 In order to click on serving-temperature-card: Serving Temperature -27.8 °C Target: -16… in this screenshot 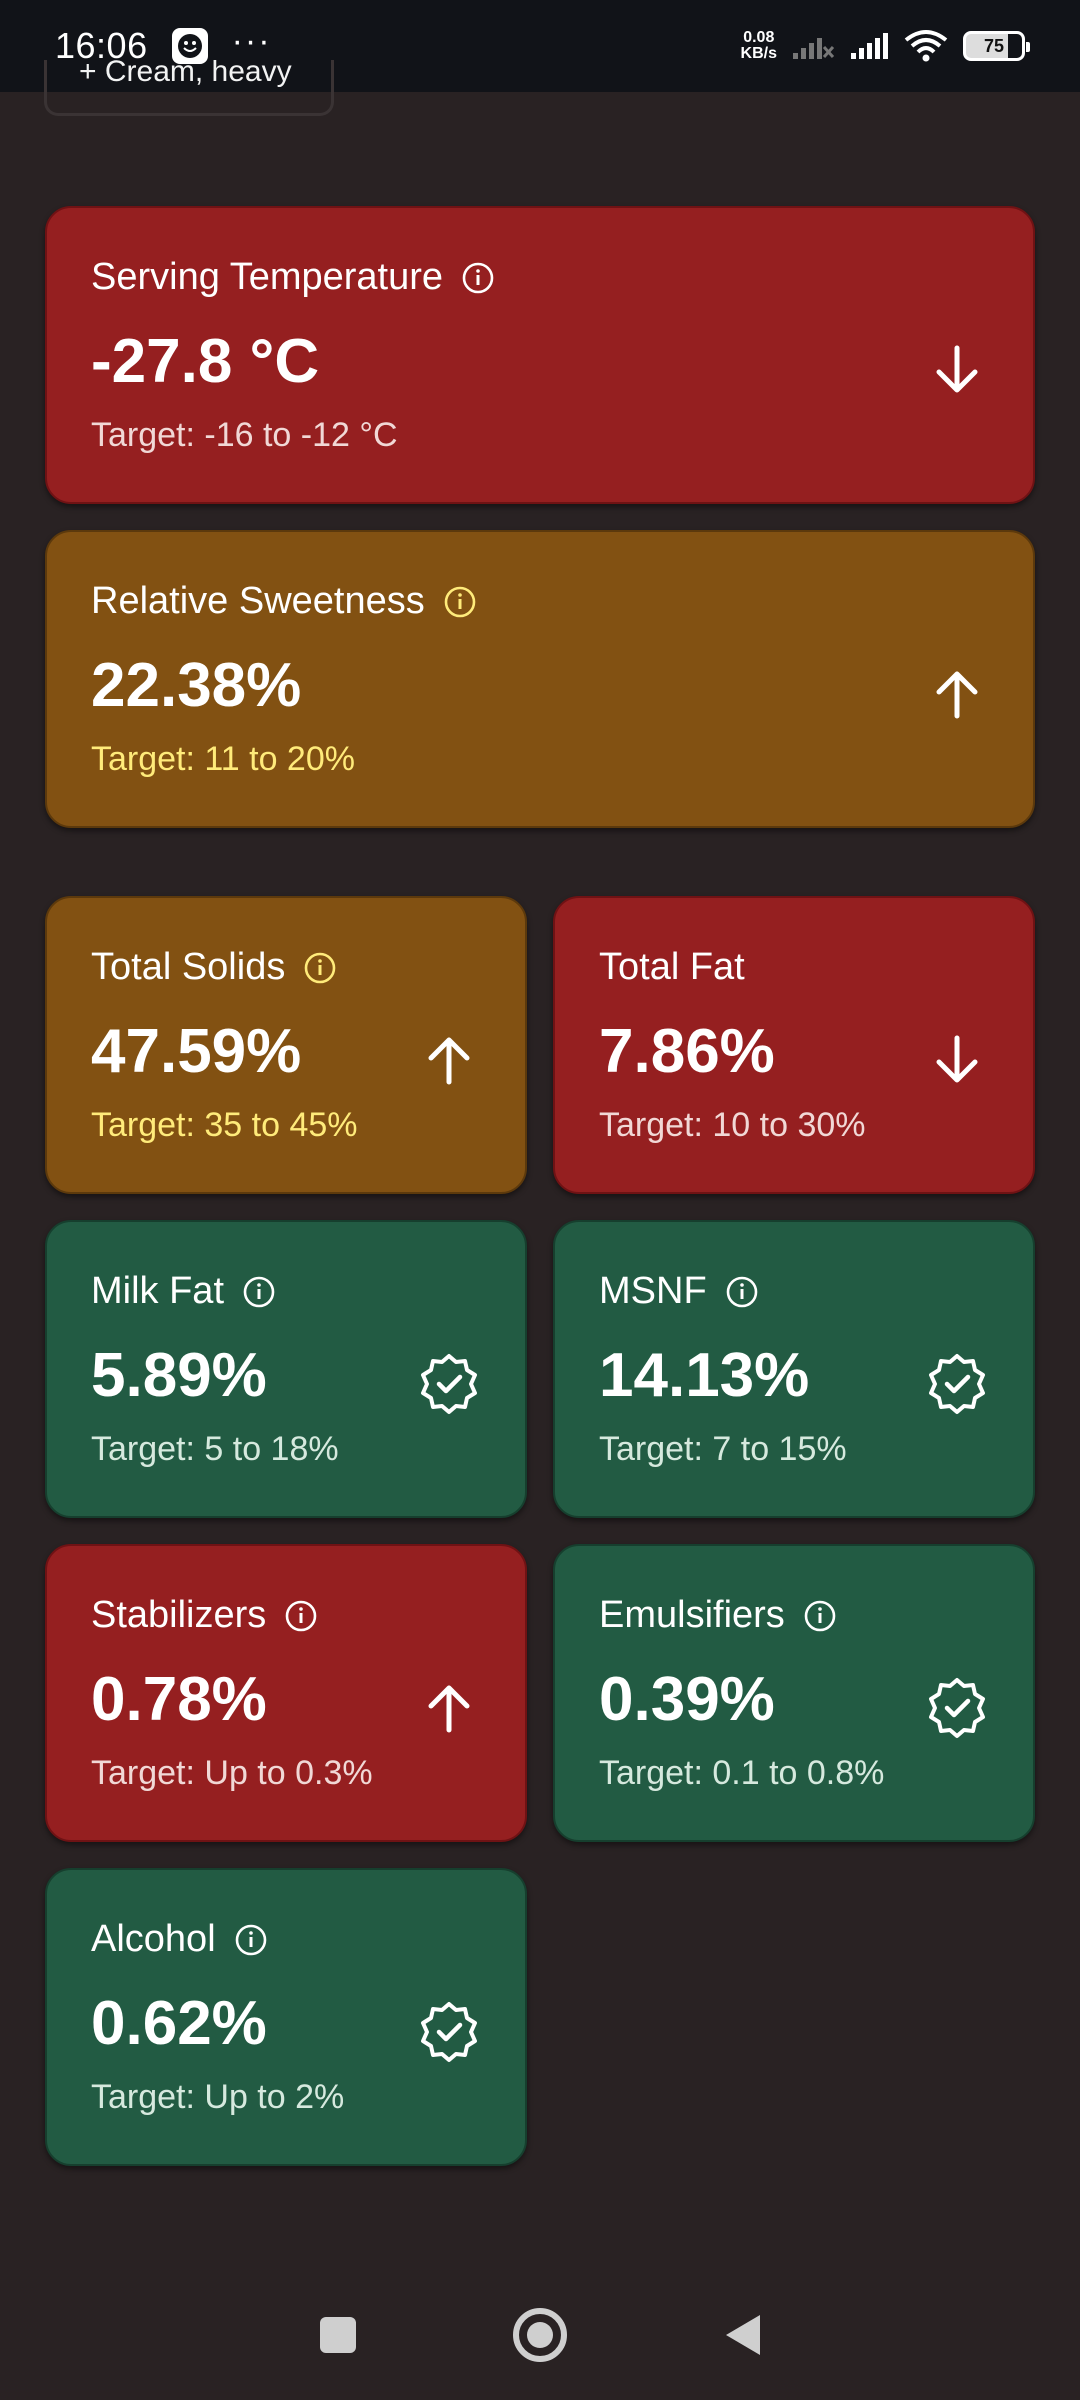, I will do `click(540, 355)`.